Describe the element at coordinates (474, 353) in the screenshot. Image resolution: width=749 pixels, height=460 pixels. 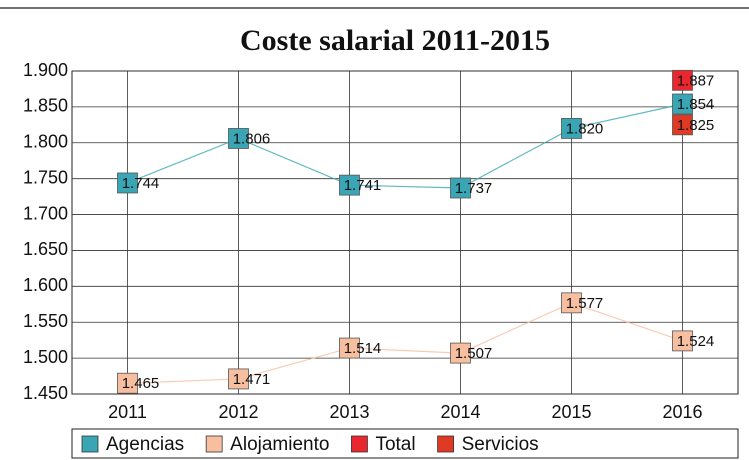
I see `data-label: 1.507` at that location.